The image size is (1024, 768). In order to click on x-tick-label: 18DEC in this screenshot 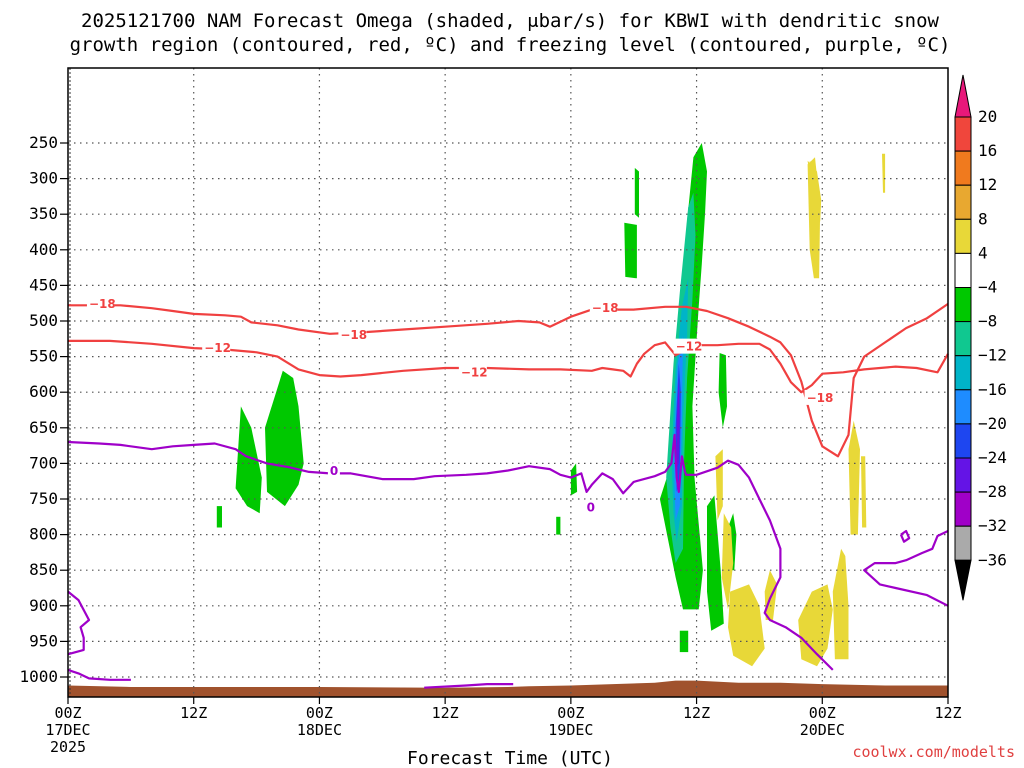, I will do `click(319, 730)`.